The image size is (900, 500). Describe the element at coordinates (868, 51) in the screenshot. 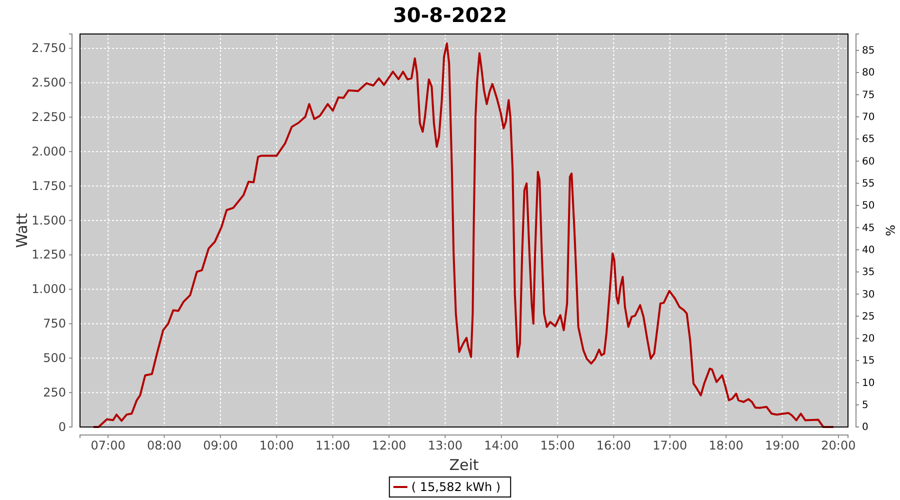

I see `y2-tick-label: 85` at that location.